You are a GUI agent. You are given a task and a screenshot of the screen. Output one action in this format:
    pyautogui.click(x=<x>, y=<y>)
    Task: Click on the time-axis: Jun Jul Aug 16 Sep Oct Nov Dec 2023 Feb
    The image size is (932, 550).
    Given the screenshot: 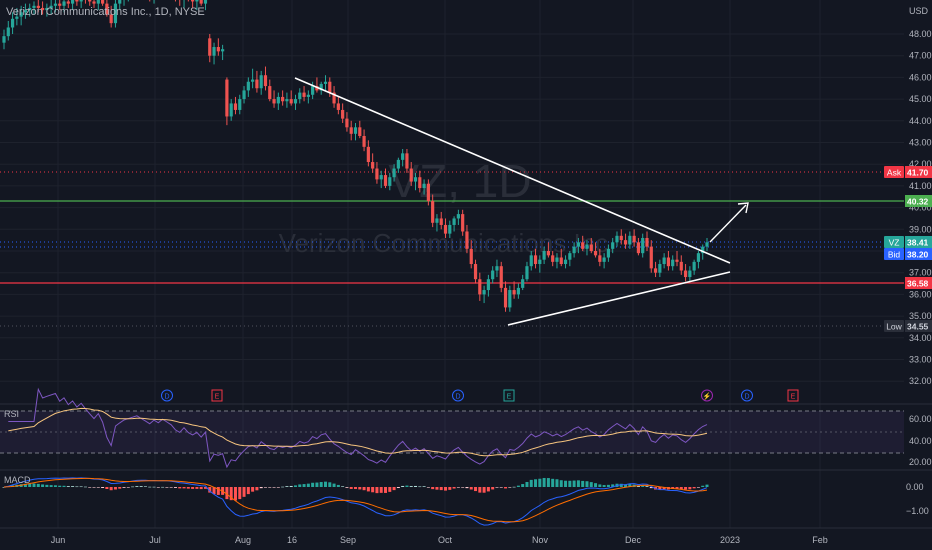 What is the action you would take?
    pyautogui.click(x=439, y=540)
    